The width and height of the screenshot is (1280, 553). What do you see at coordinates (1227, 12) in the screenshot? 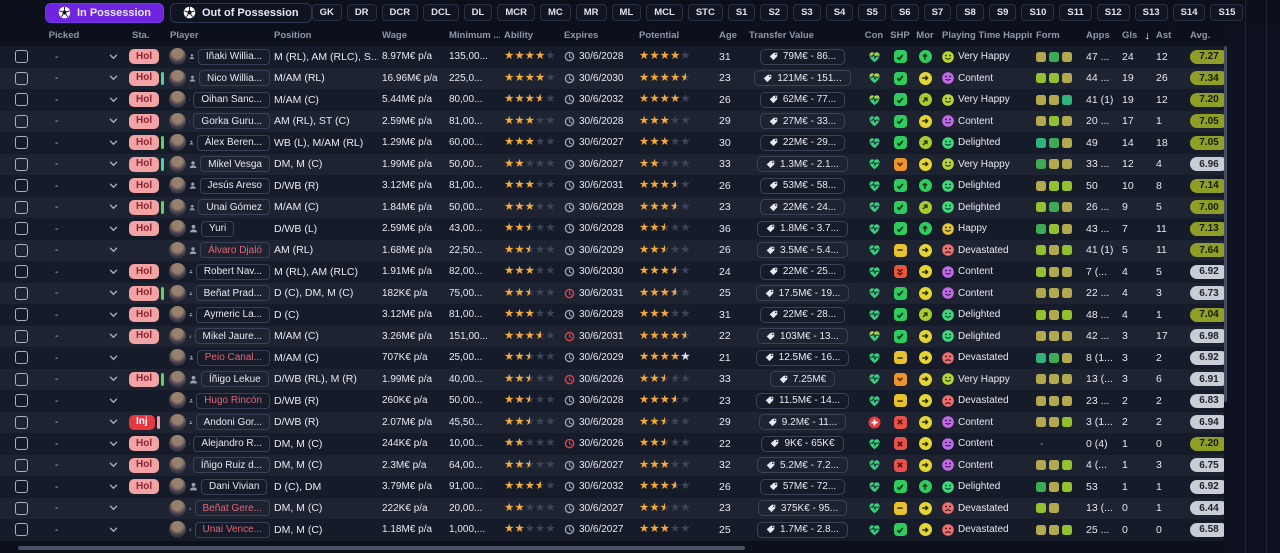
I see `position-filter-s15: S15` at bounding box center [1227, 12].